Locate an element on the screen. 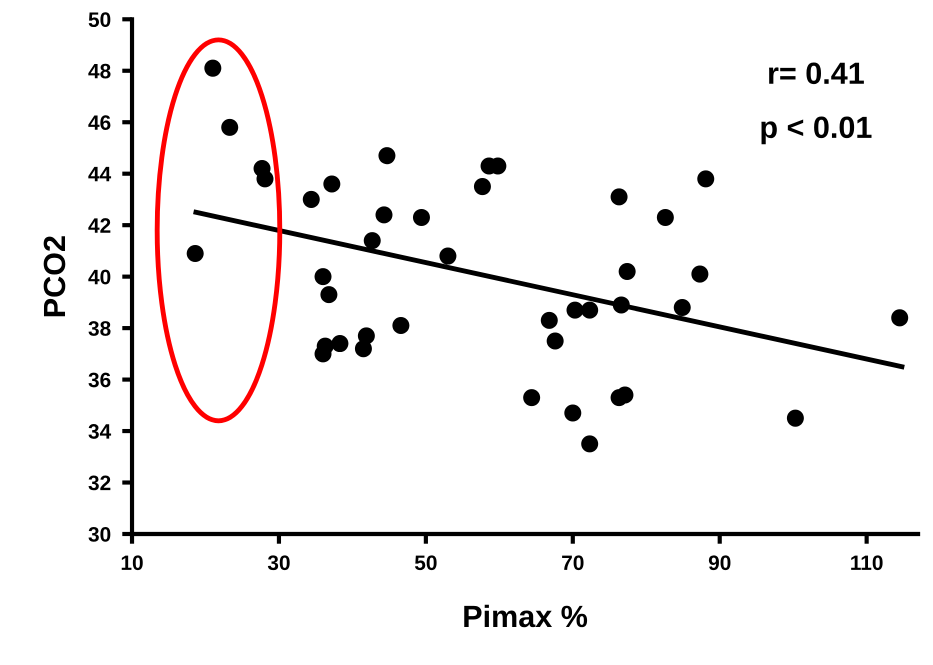 The height and width of the screenshot is (665, 933). y-tick-label: 36 is located at coordinates (99, 380).